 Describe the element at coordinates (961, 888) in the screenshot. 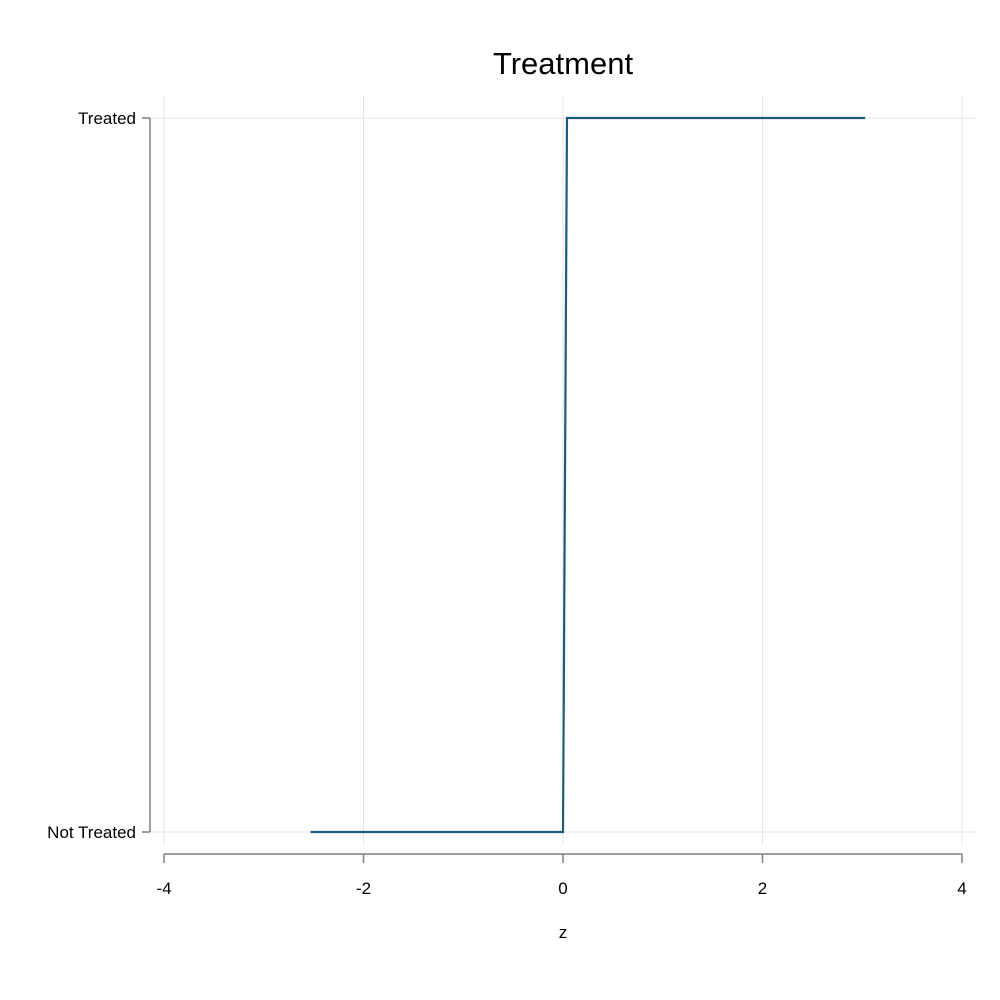

I see `x-tick-label-4: 4` at that location.